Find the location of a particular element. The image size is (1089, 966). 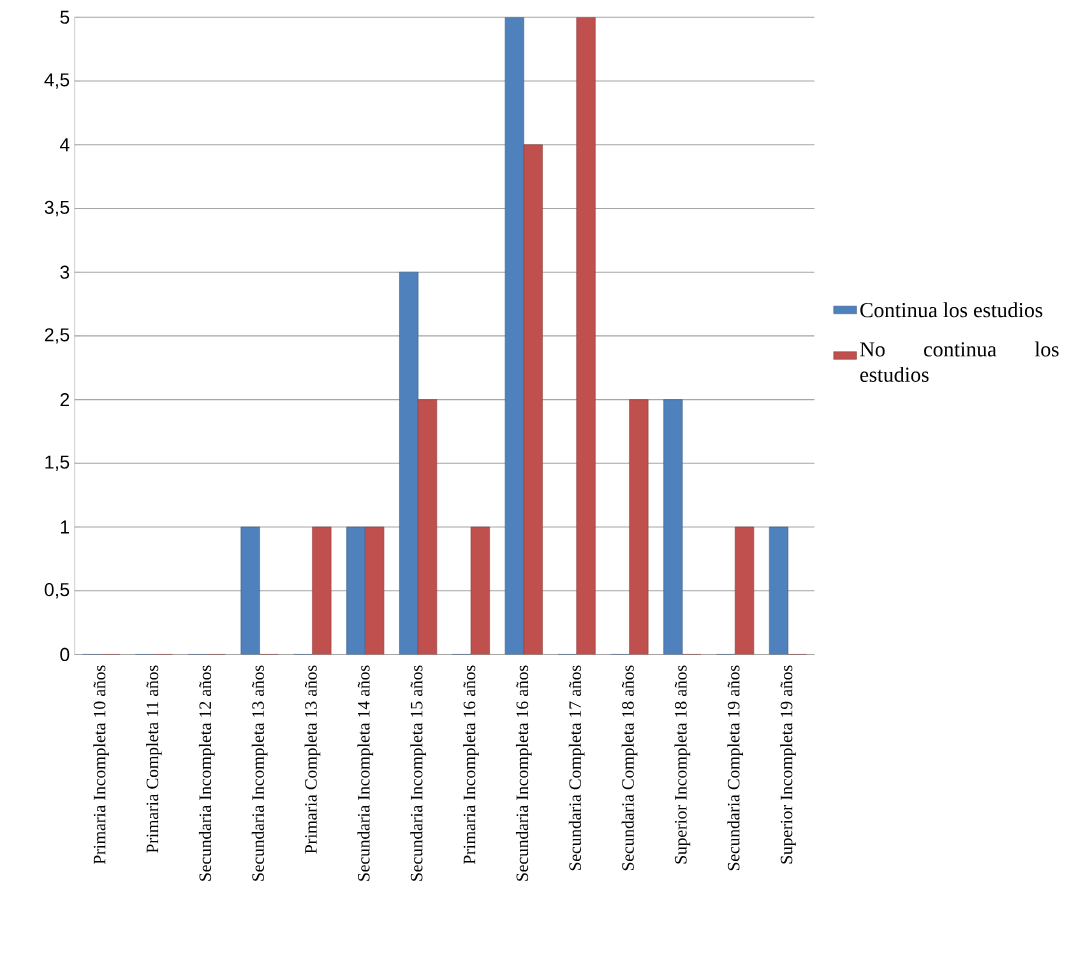

x-tick-label: Secundaria Incompleta 13 años is located at coordinates (259, 773).